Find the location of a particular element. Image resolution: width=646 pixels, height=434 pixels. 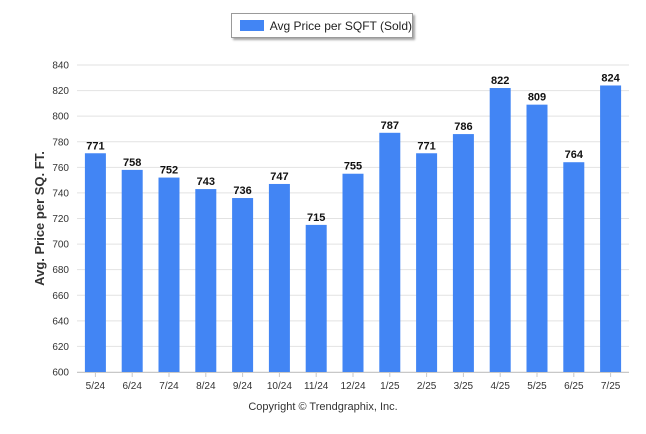

bar-value-label: 809 is located at coordinates (537, 98).